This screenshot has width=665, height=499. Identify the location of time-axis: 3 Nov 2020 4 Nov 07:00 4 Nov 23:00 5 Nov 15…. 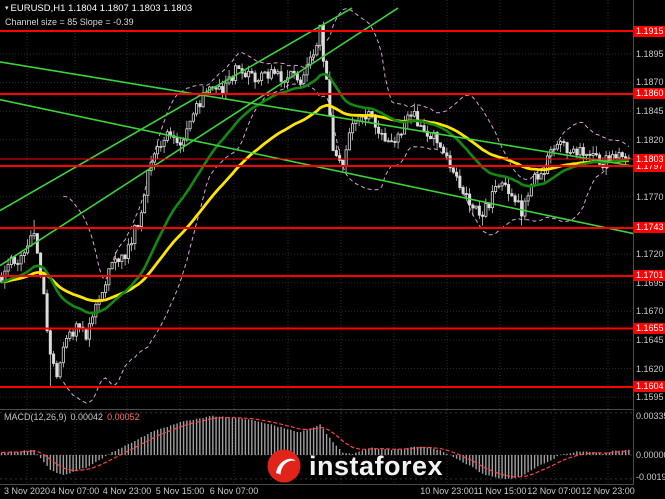
(332, 492).